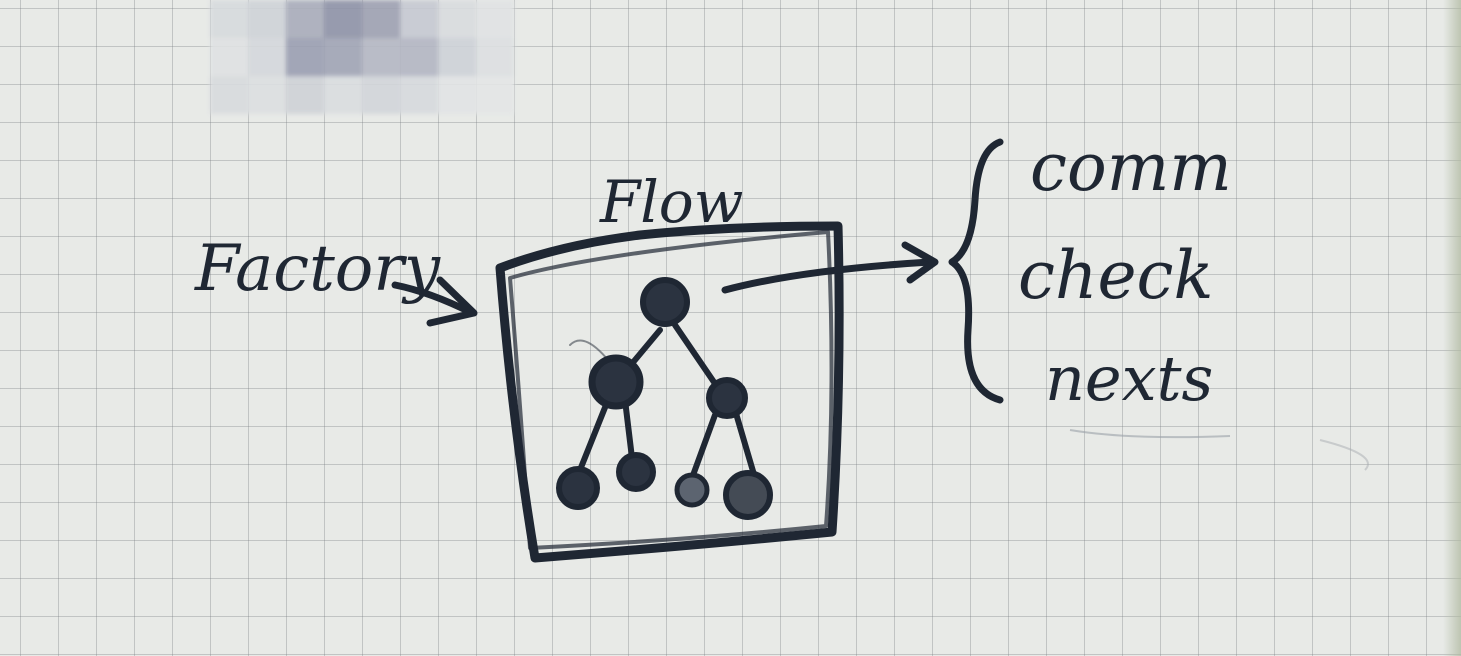 The width and height of the screenshot is (1461, 656). I want to click on factory-arrow-icon, so click(434, 301).